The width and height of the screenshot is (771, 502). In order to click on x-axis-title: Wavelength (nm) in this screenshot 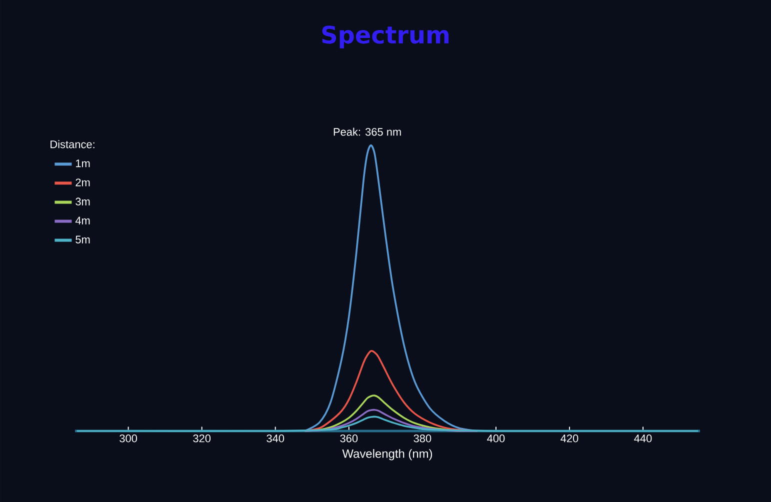, I will do `click(387, 454)`.